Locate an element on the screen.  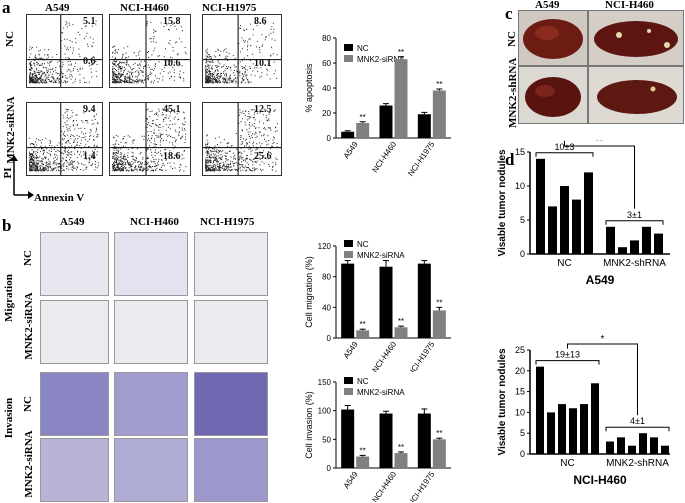
x-tick-label: NCI-H460 is located at coordinates (384, 157).